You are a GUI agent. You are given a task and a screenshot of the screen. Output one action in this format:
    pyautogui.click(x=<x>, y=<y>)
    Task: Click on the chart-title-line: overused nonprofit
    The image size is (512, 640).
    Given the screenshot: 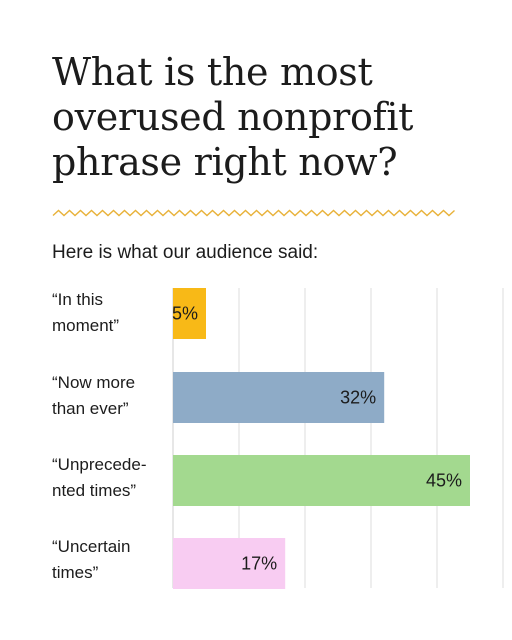 What is the action you would take?
    pyautogui.click(x=233, y=117)
    